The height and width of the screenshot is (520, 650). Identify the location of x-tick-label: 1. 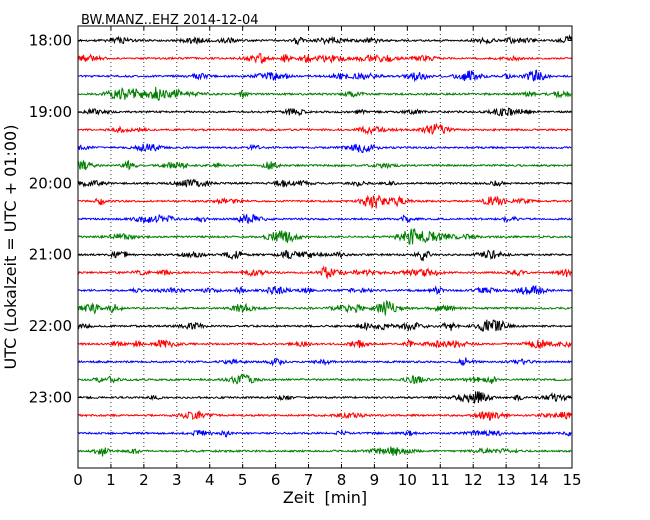
(111, 480).